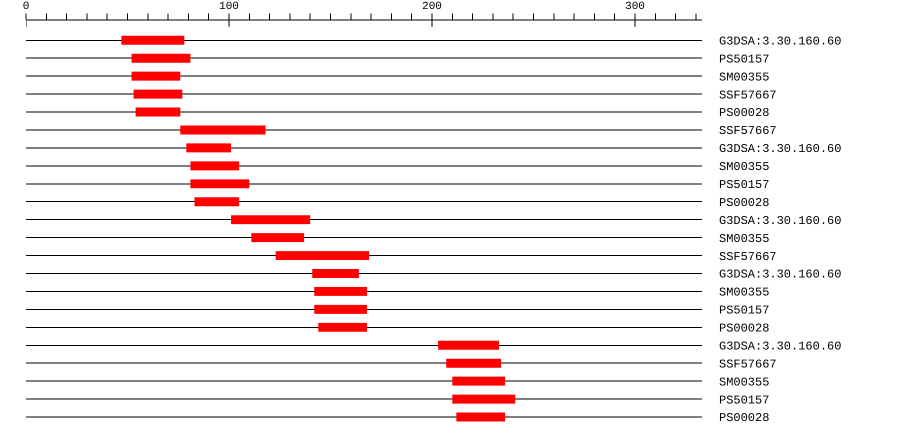 The width and height of the screenshot is (900, 436). What do you see at coordinates (635, 7) in the screenshot?
I see `x-tick-label: 300` at bounding box center [635, 7].